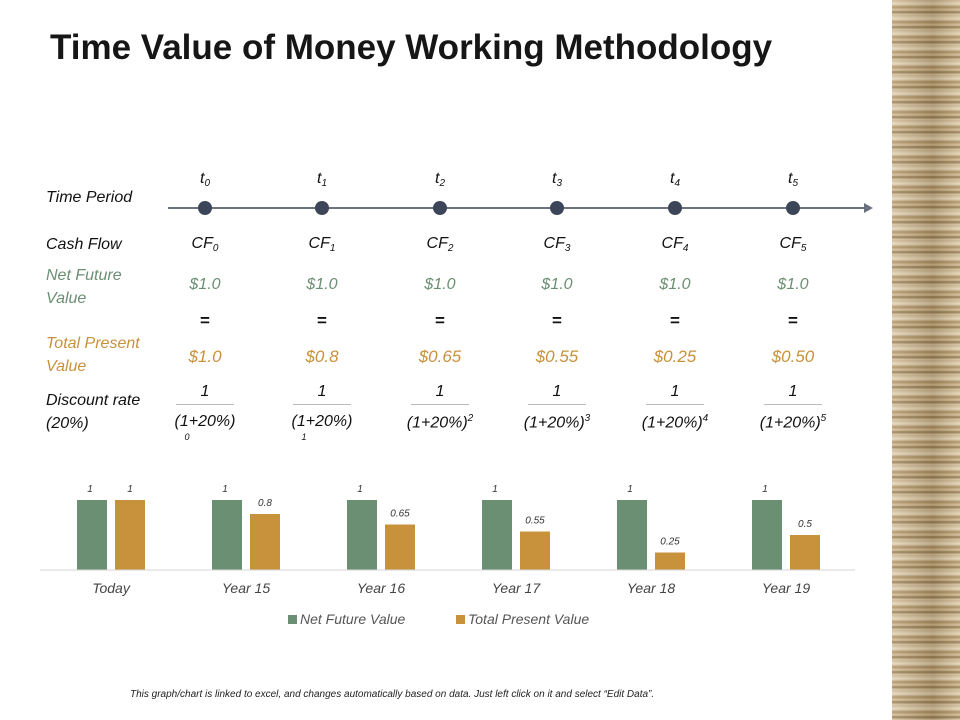 The width and height of the screenshot is (960, 720). Describe the element at coordinates (868, 208) in the screenshot. I see `timeline-arrow-icon` at that location.